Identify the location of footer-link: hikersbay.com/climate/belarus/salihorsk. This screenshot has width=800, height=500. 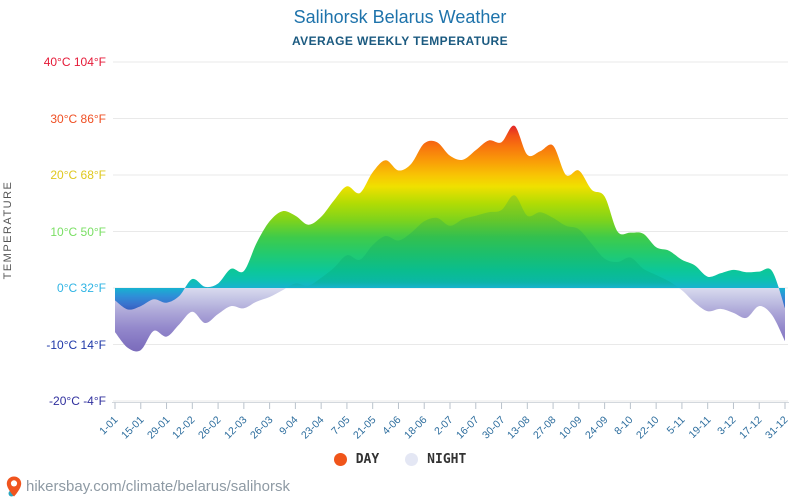
(148, 486).